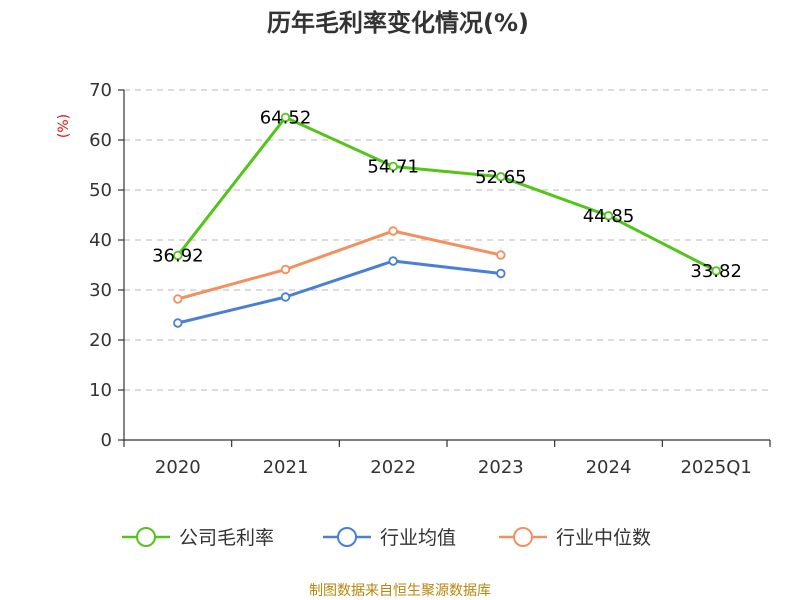  Describe the element at coordinates (100, 90) in the screenshot. I see `y-tick-label: 70` at that location.